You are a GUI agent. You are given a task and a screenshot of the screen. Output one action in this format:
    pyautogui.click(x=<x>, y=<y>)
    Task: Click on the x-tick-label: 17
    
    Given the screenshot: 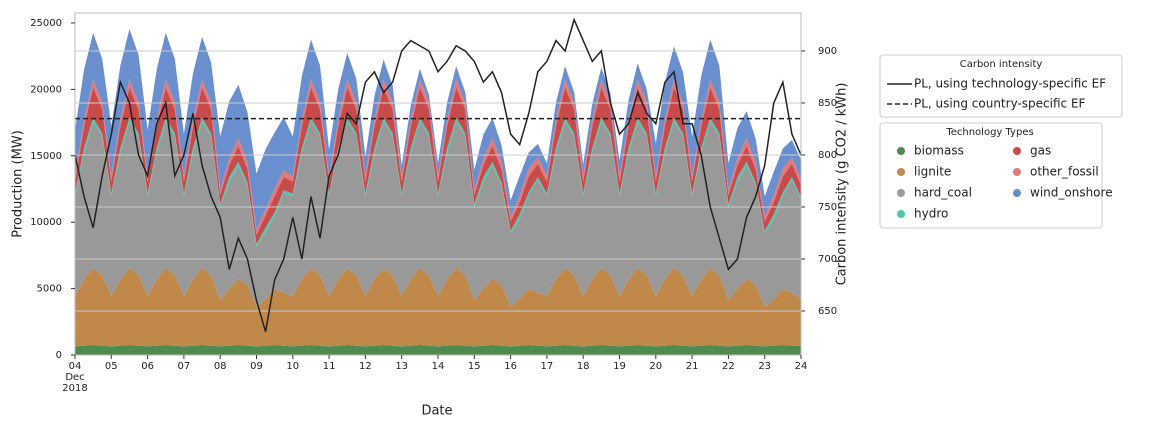 What is the action you would take?
    pyautogui.click(x=547, y=366)
    